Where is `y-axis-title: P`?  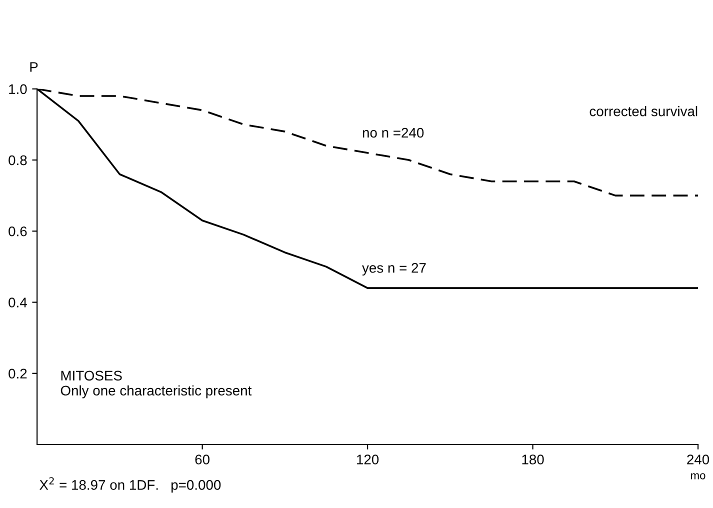
y-axis-title: P is located at coordinates (34, 67).